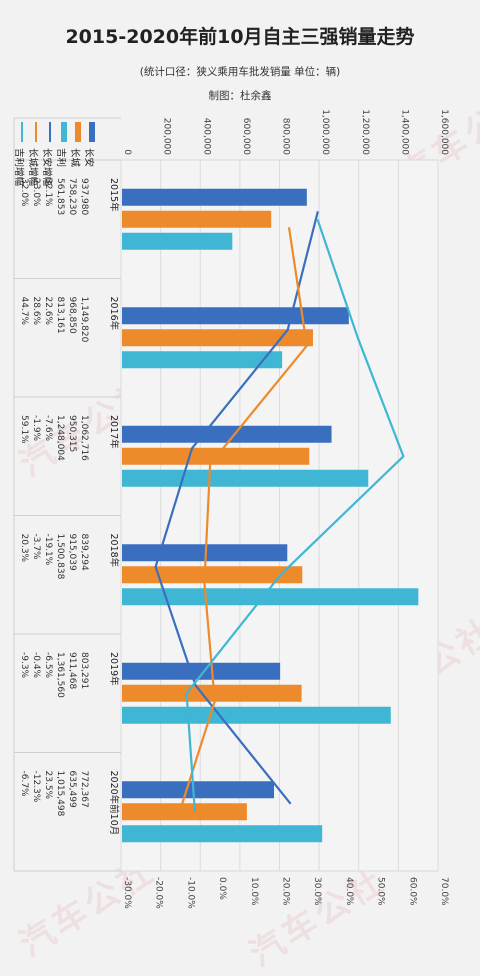 The image size is (480, 976). I want to click on table-value: 911,468, so click(72, 670).